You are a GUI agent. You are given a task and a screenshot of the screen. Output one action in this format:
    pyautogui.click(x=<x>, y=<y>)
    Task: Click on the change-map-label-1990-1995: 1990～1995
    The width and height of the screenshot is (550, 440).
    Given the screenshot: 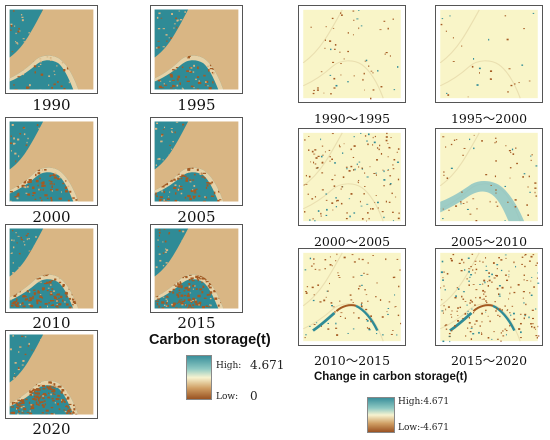 What is the action you would take?
    pyautogui.click(x=352, y=118)
    